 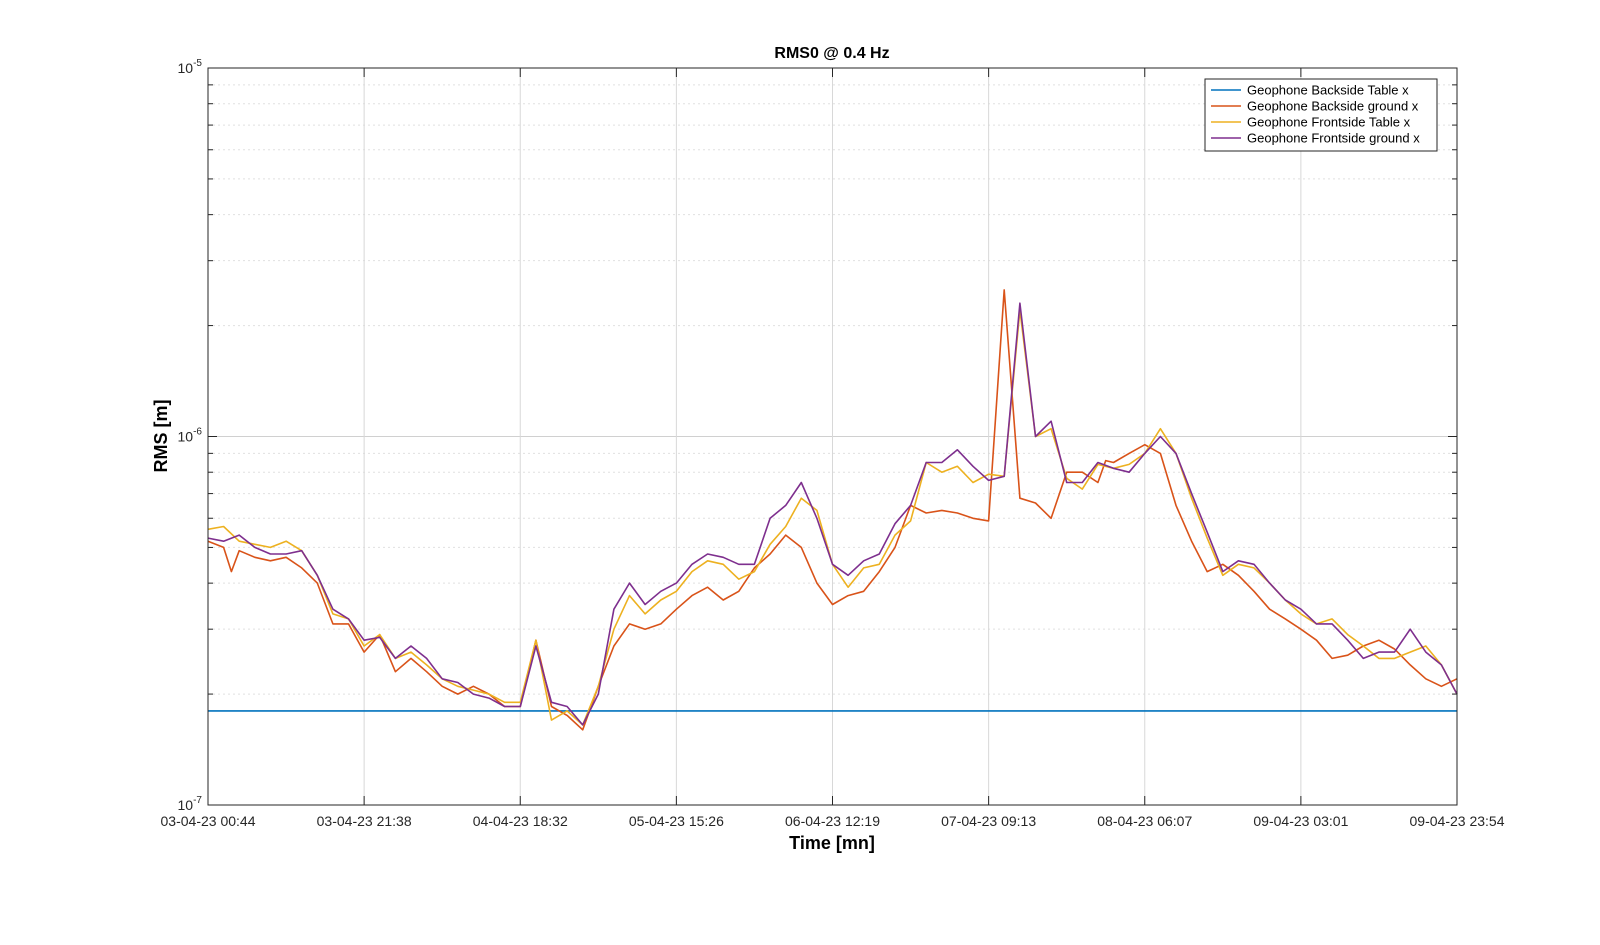 What do you see at coordinates (1300, 821) in the screenshot?
I see `x-tick-label: 09-04-23 03:01` at bounding box center [1300, 821].